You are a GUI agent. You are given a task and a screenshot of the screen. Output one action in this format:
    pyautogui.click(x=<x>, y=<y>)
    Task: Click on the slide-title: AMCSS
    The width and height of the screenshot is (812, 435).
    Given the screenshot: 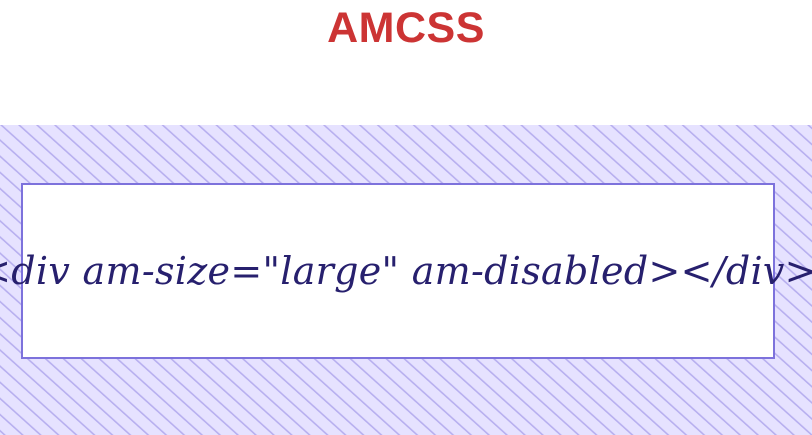 What is the action you would take?
    pyautogui.click(x=406, y=28)
    